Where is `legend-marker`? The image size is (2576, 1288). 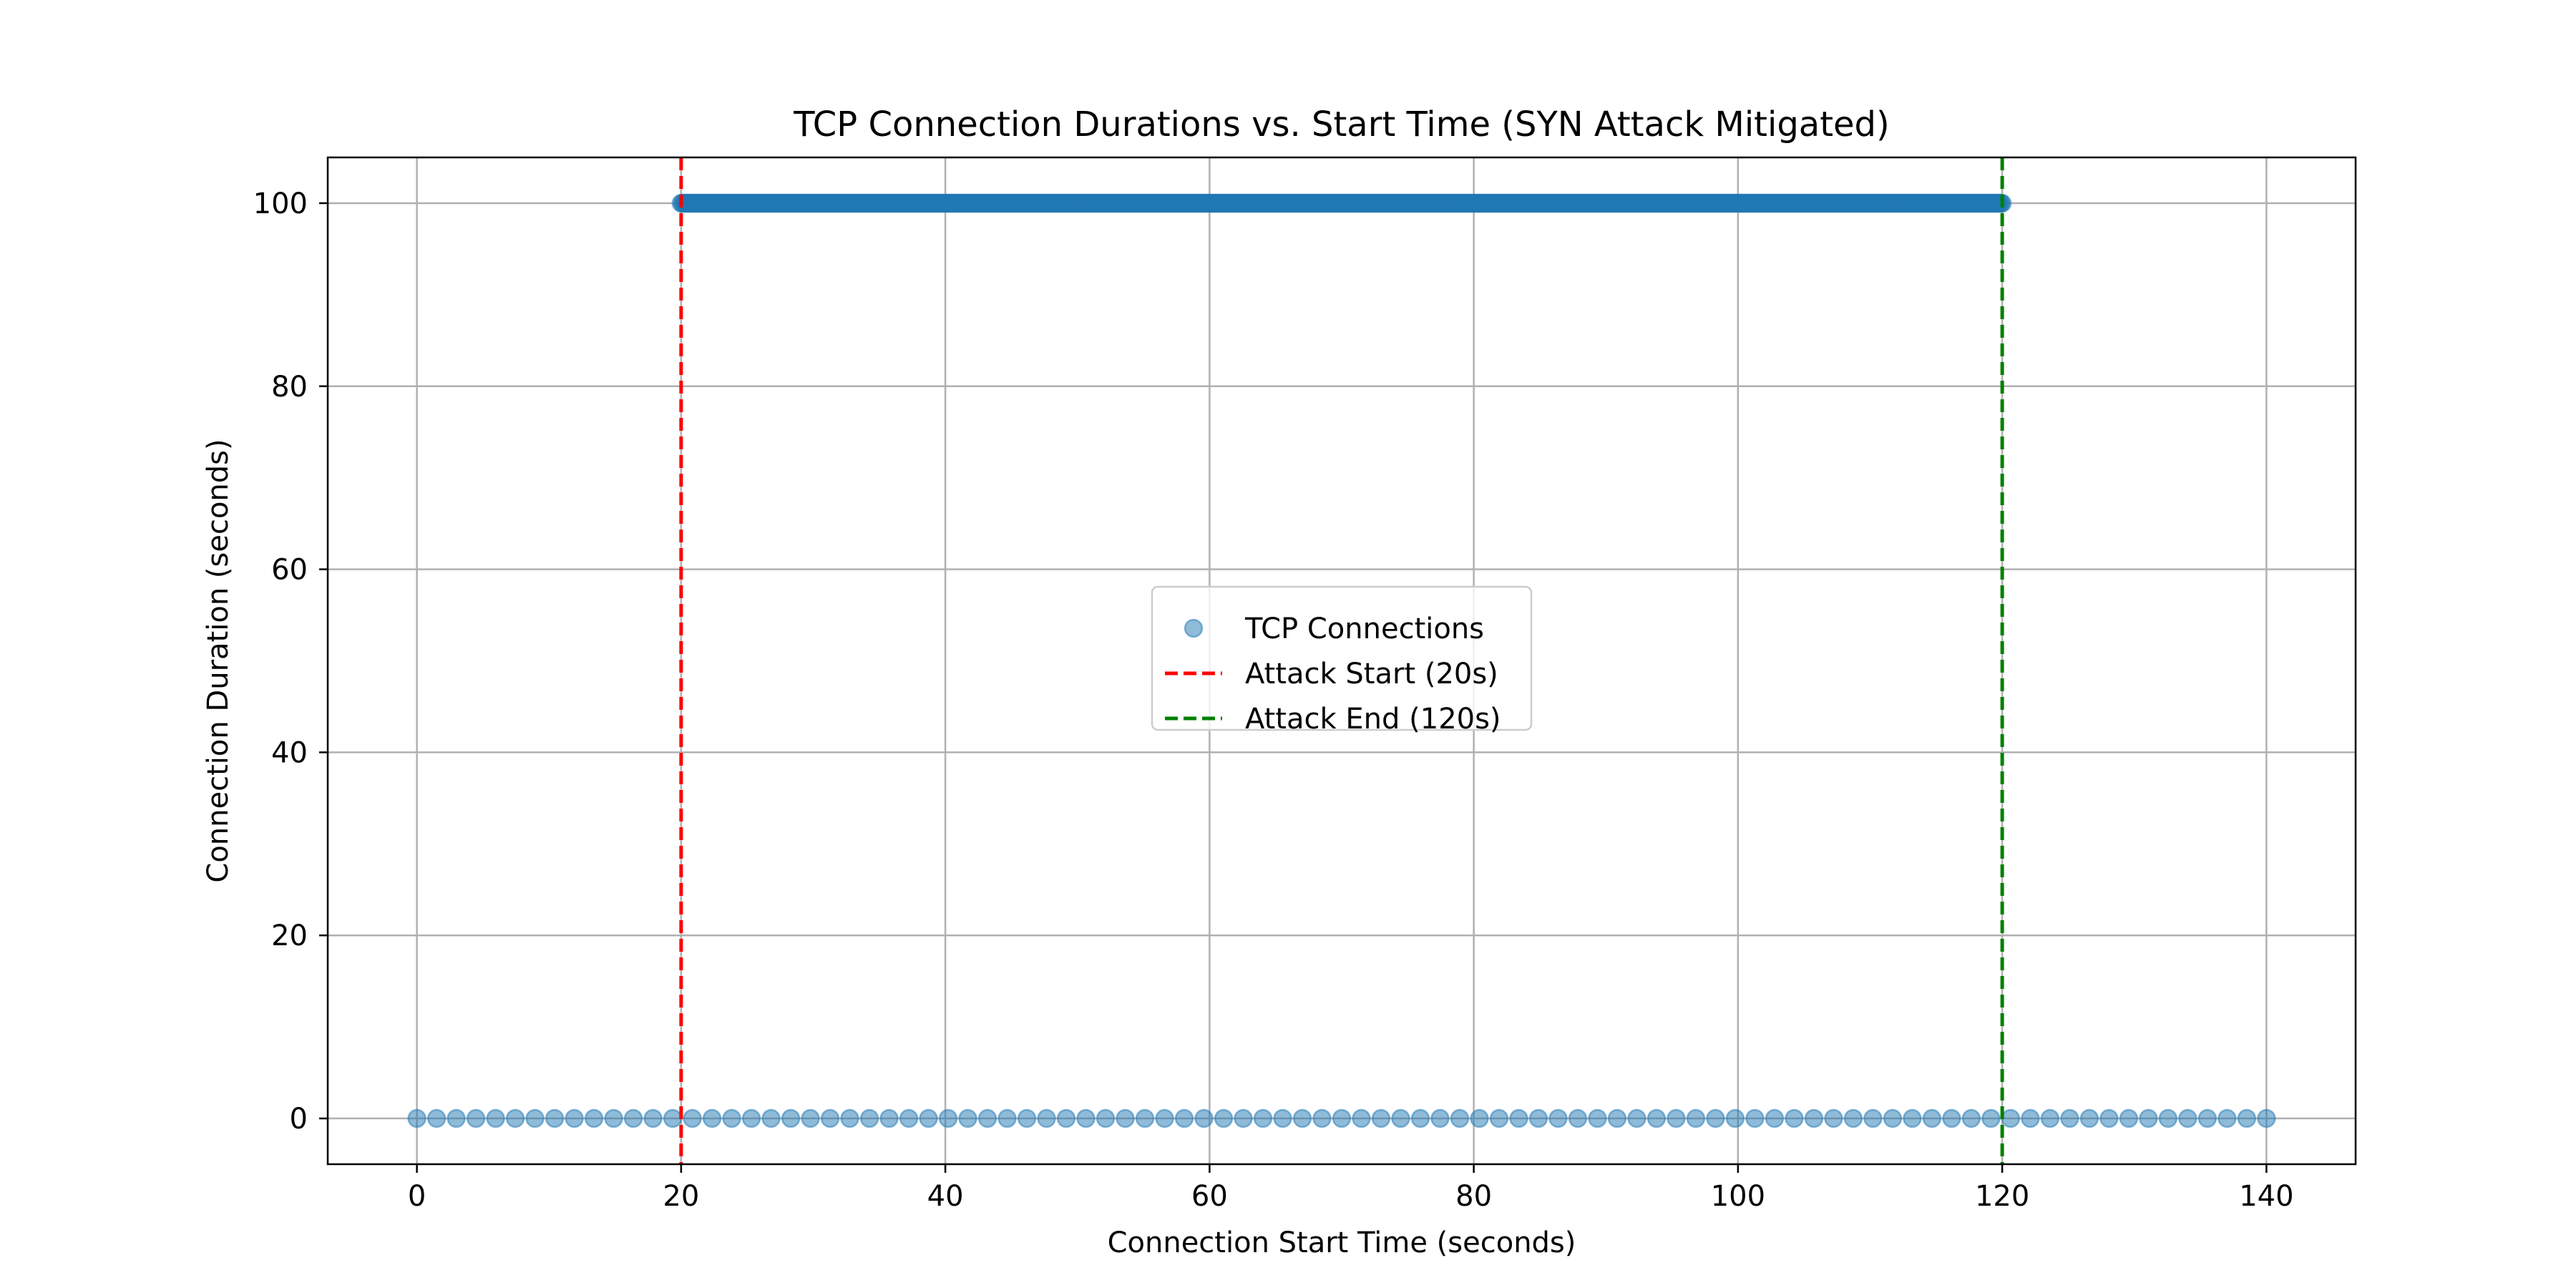
legend-marker is located at coordinates (1194, 628).